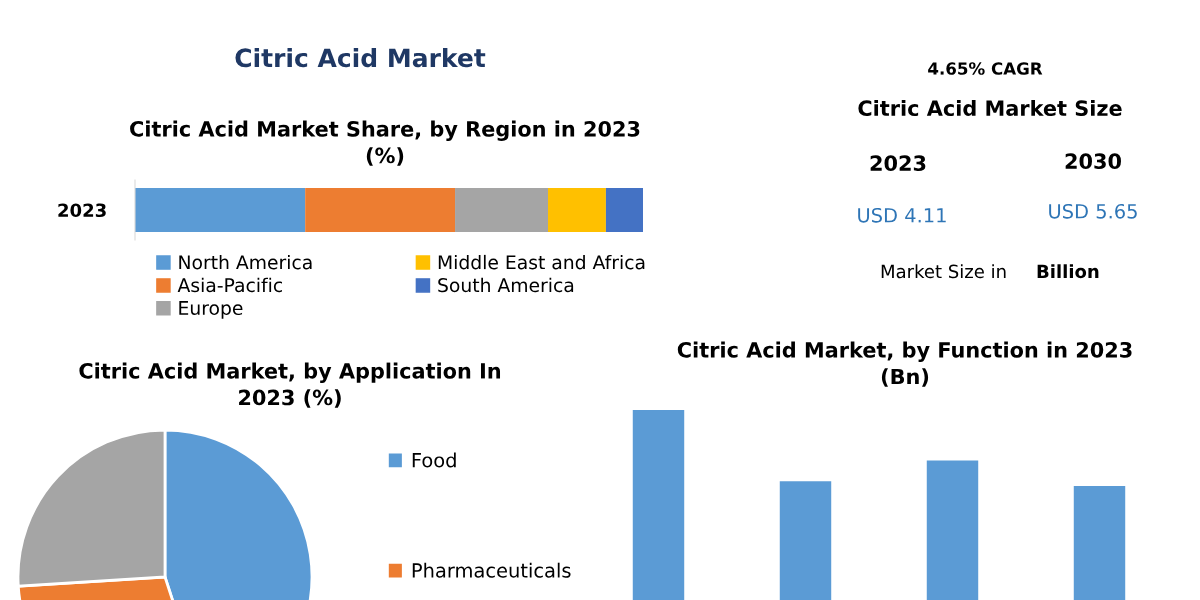 This screenshot has width=1200, height=600. I want to click on legend-label: North America, so click(245, 262).